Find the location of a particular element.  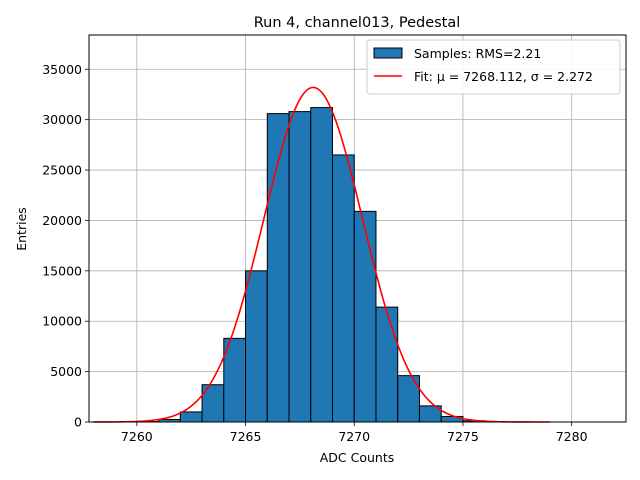

x-axis-label: ADC Counts is located at coordinates (357, 457).